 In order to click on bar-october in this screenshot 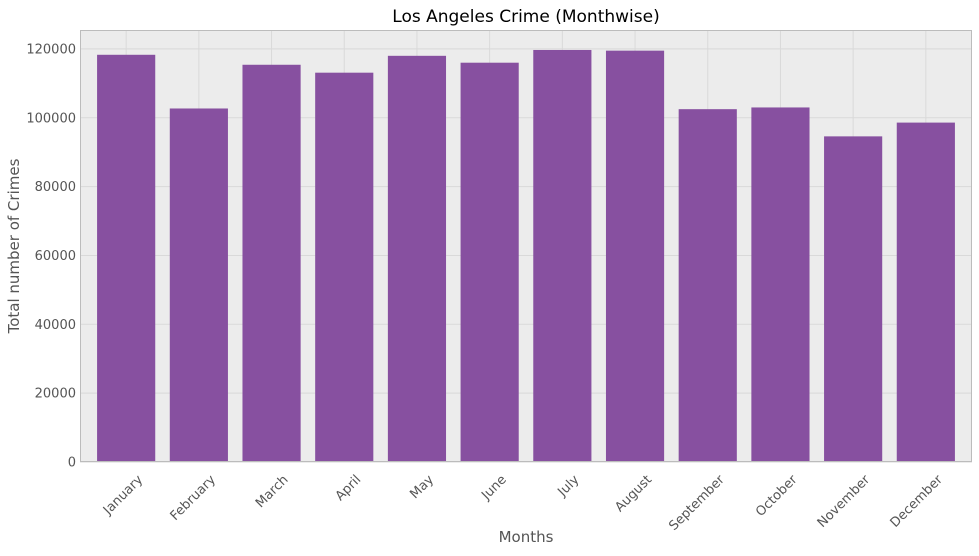, I will do `click(780, 285)`.